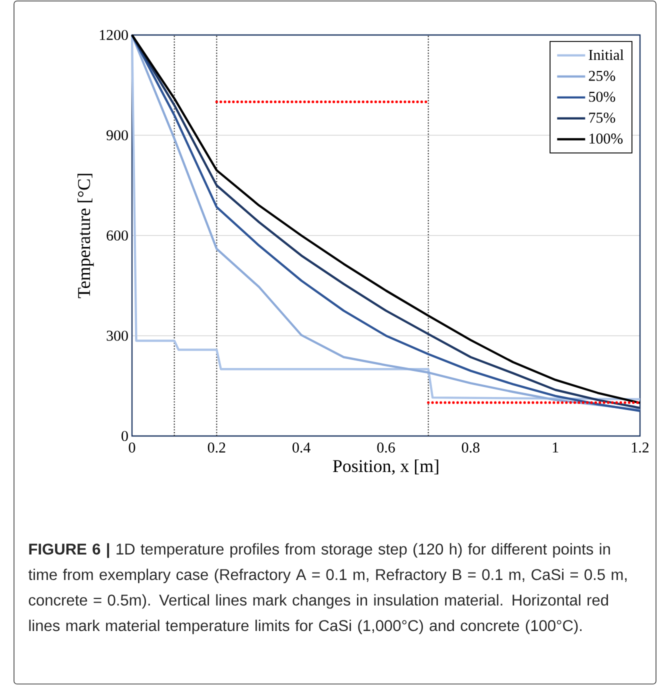 This screenshot has height=687, width=669. I want to click on y-axis-title: Temperature [°C], so click(85, 236).